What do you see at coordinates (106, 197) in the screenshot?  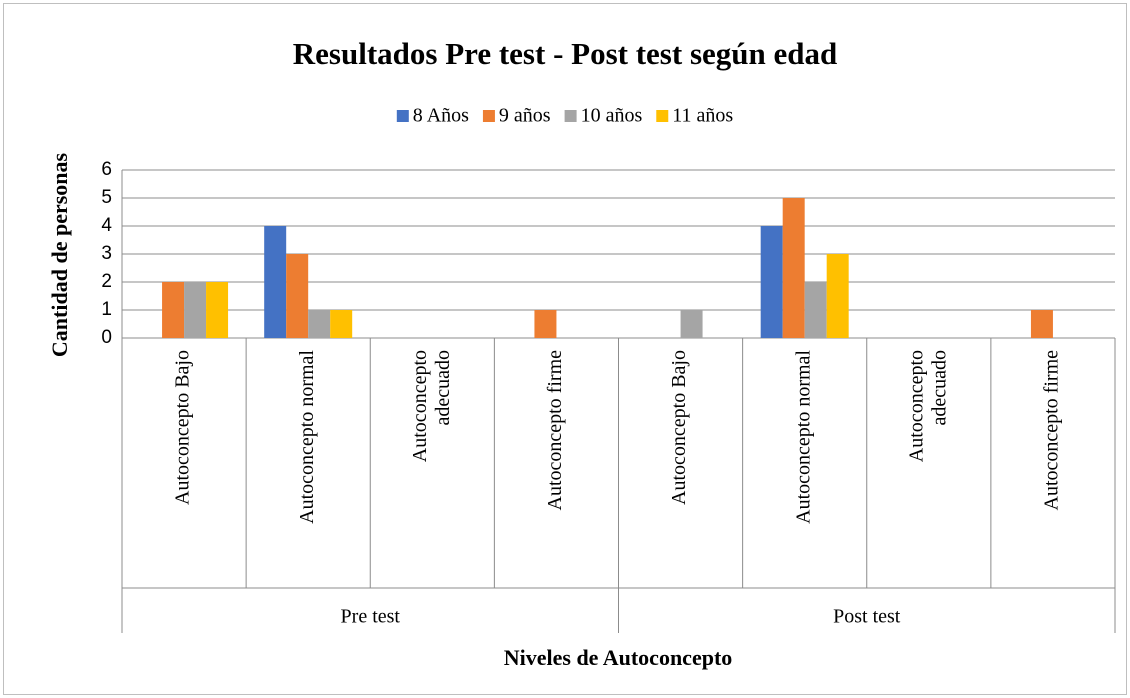 I see `y-tick-label: 5` at bounding box center [106, 197].